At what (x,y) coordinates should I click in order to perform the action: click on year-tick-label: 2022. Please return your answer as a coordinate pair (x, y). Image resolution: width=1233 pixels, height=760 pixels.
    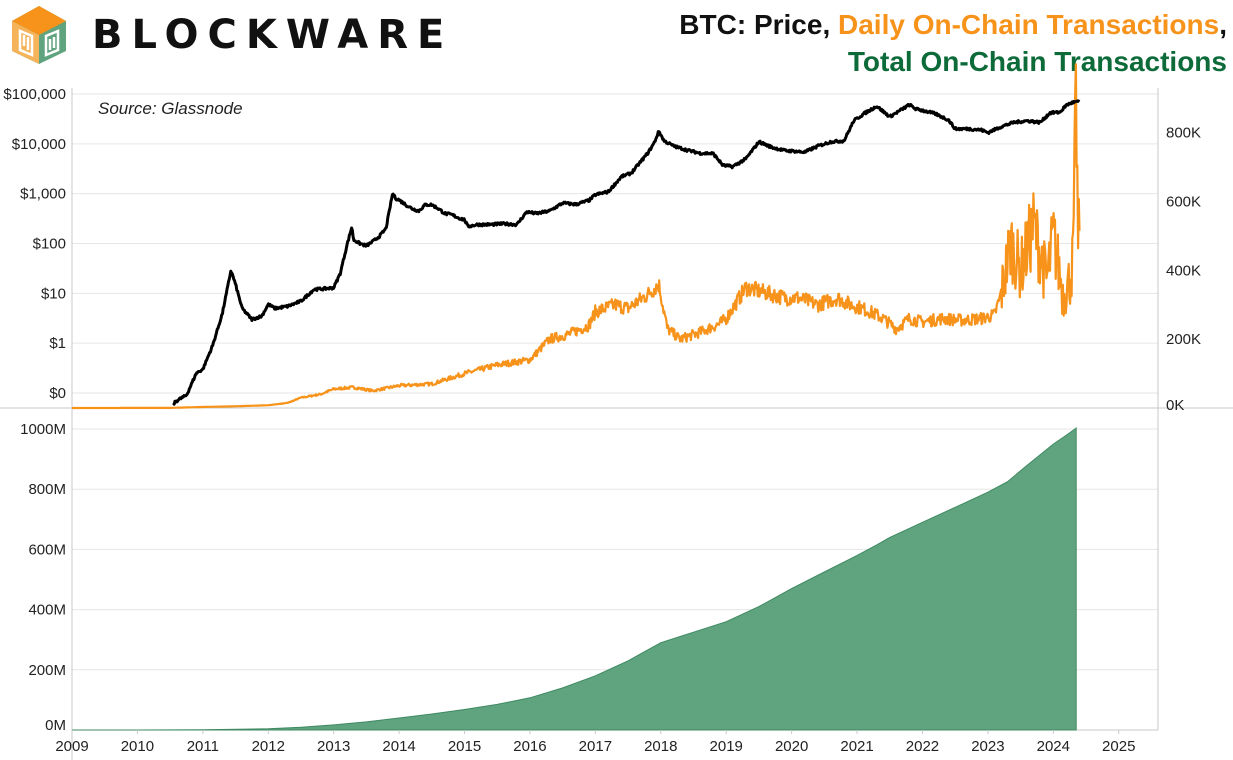
    Looking at the image, I should click on (922, 746).